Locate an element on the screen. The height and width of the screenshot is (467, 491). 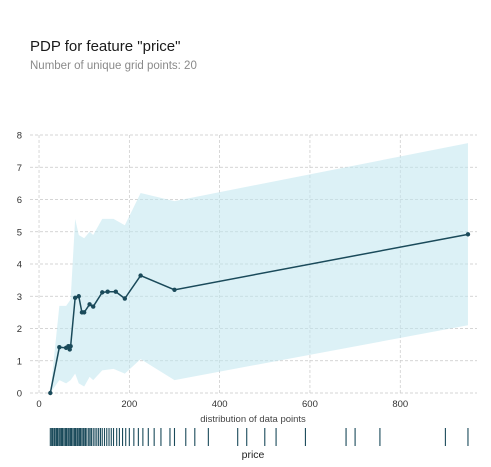
y-tick-label: 2 is located at coordinates (19, 329).